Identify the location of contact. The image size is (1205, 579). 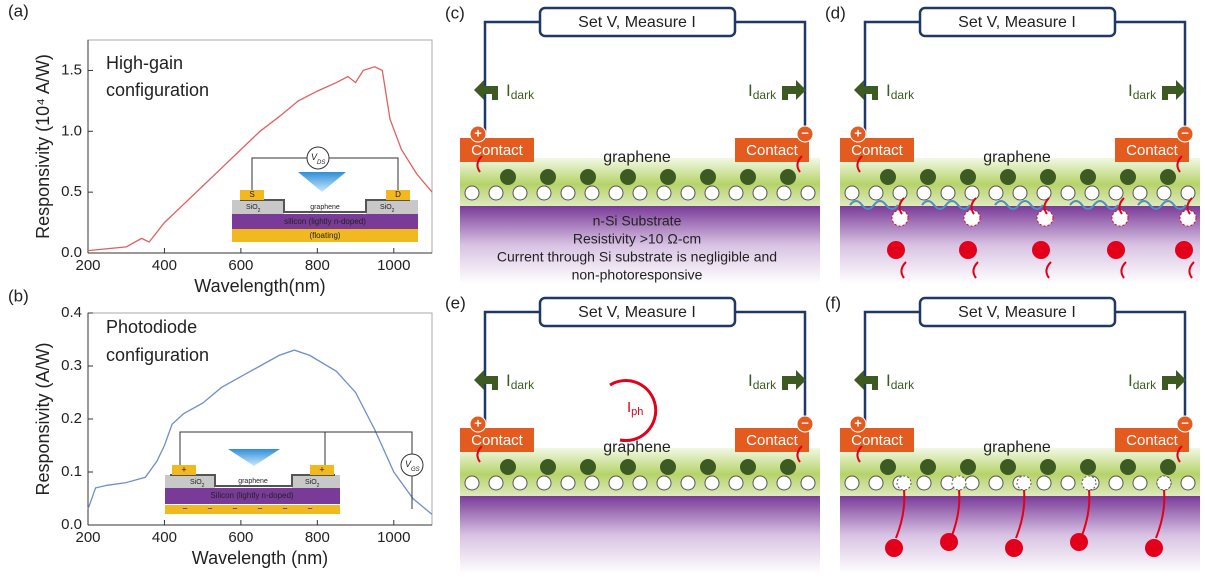
(1152, 440).